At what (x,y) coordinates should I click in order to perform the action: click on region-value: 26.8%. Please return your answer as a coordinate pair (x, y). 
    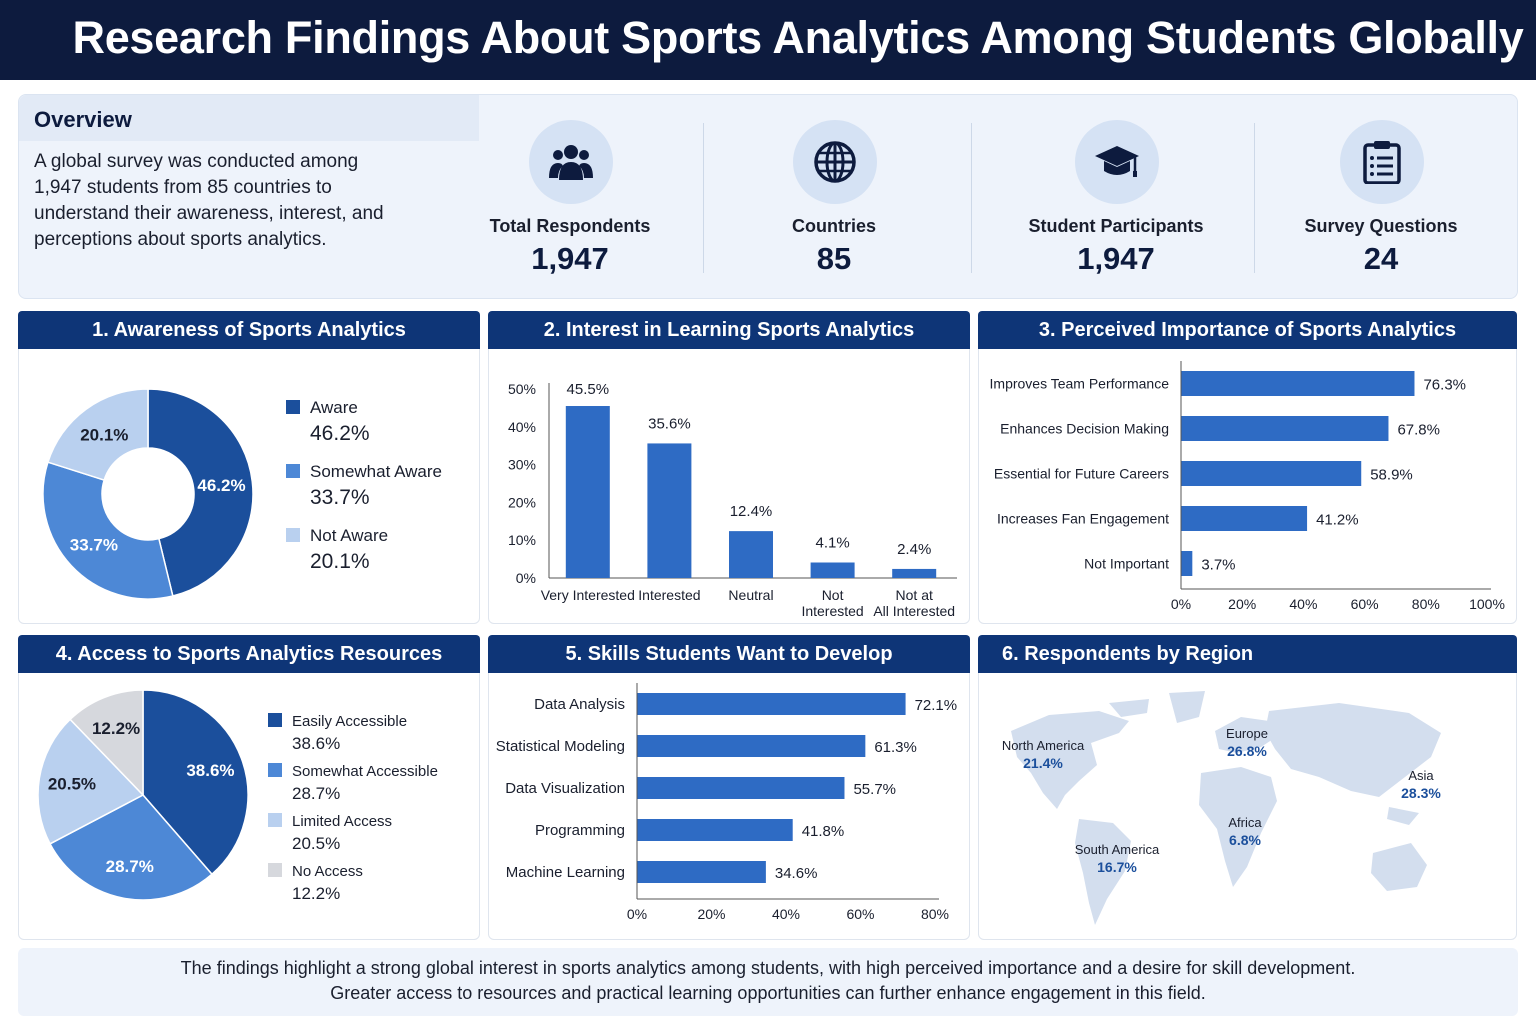
    Looking at the image, I should click on (1247, 751).